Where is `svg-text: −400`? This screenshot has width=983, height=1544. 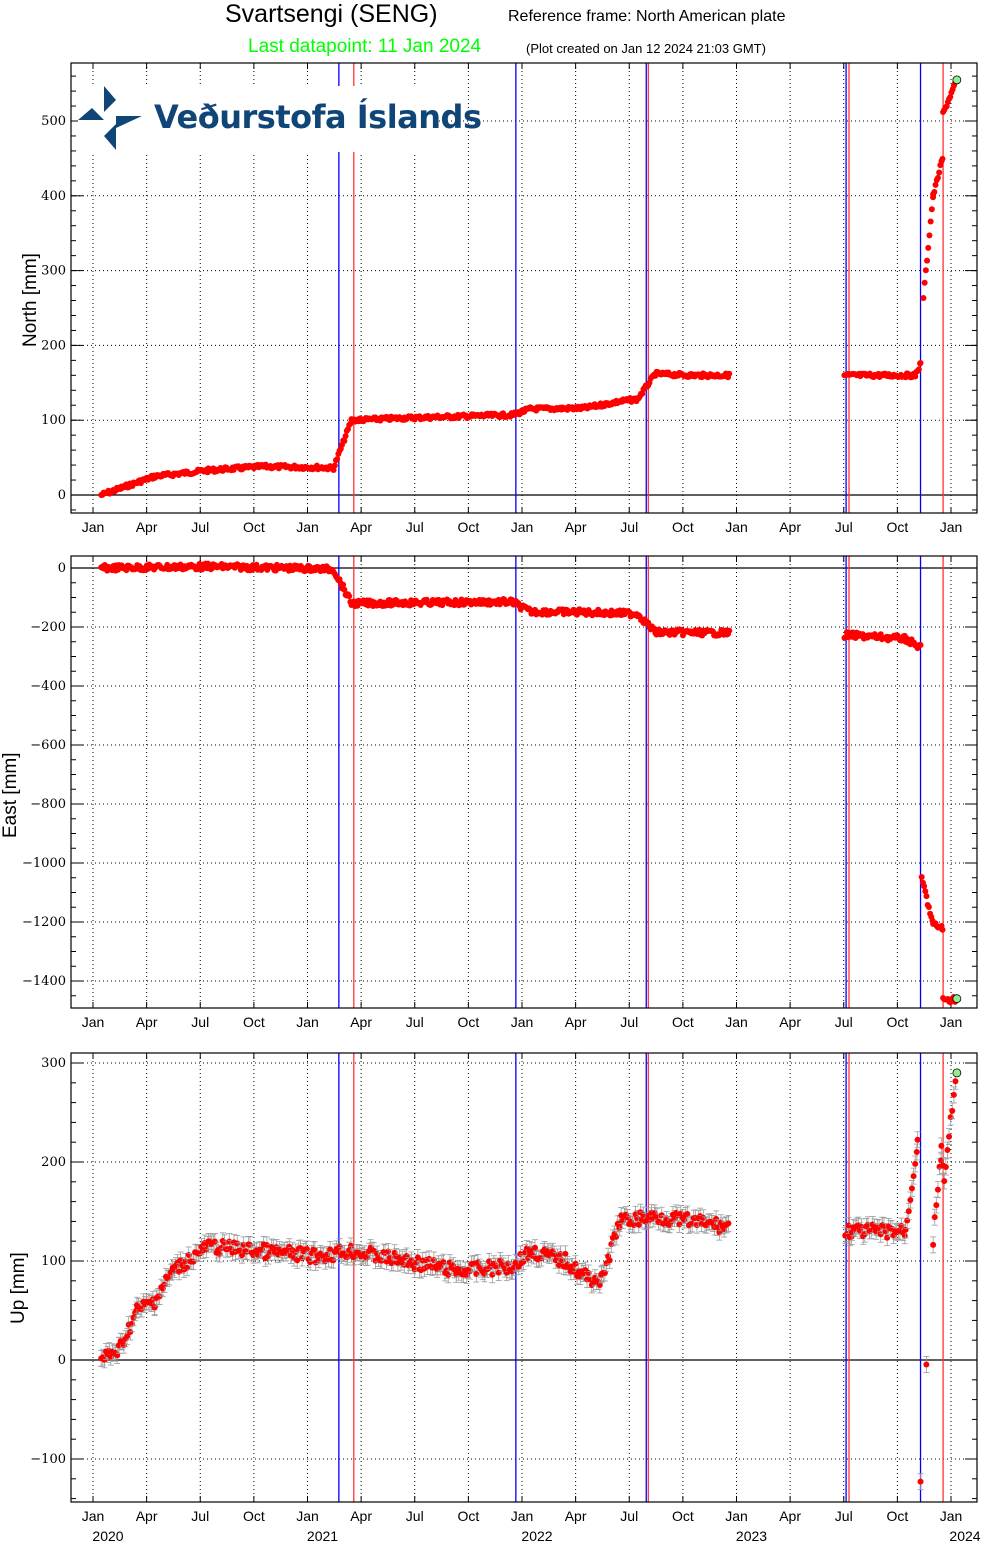
svg-text: −400 is located at coordinates (48, 686).